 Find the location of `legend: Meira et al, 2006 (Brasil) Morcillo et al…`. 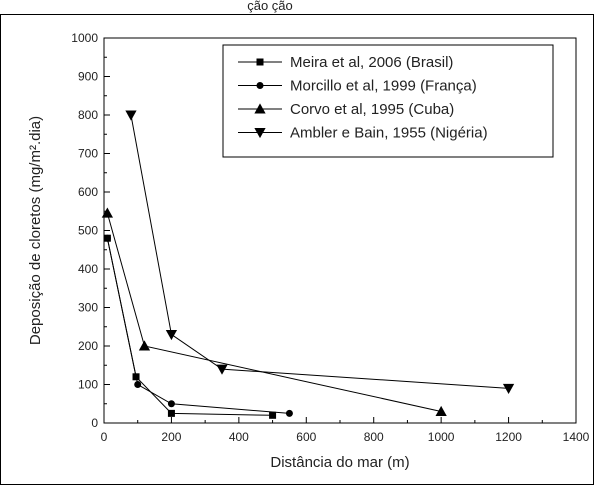

legend: Meira et al, 2006 (Brasil) Morcillo et al… is located at coordinates (388, 101).